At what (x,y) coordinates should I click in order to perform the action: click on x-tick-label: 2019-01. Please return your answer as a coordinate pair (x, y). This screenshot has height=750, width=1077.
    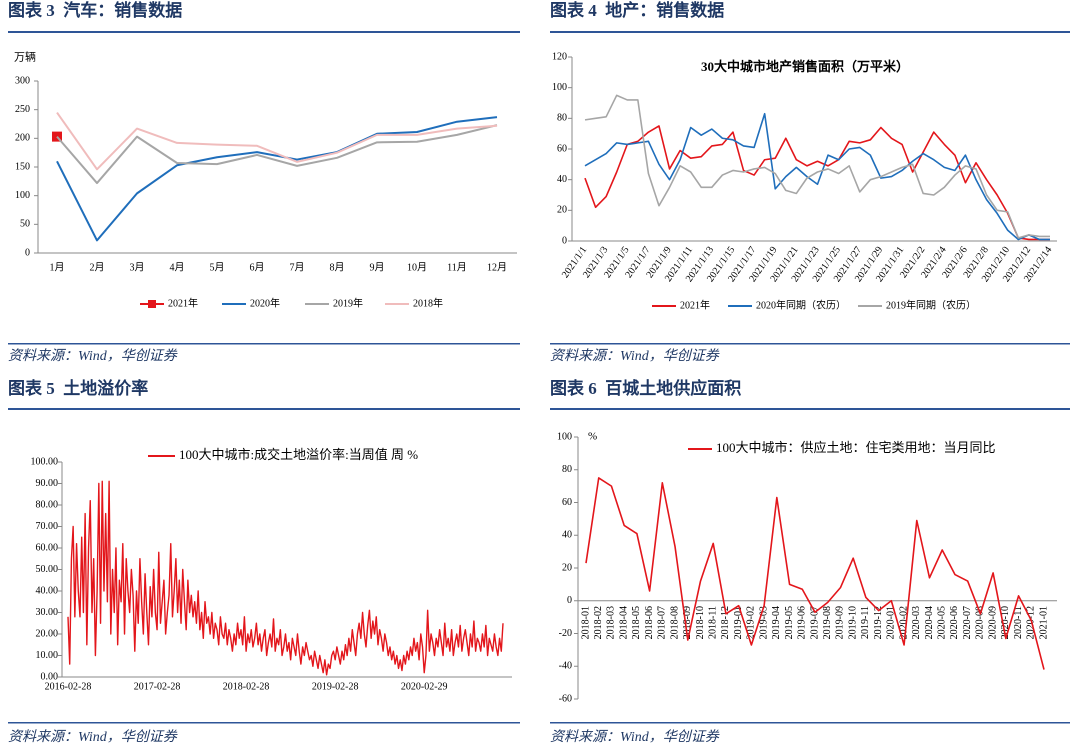
    Looking at the image, I should click on (738, 622).